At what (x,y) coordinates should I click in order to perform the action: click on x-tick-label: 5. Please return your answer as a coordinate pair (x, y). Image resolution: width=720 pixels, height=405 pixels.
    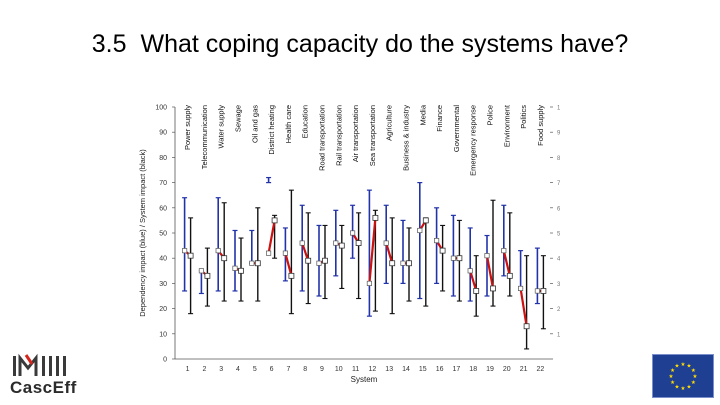
    Looking at the image, I should click on (255, 369).